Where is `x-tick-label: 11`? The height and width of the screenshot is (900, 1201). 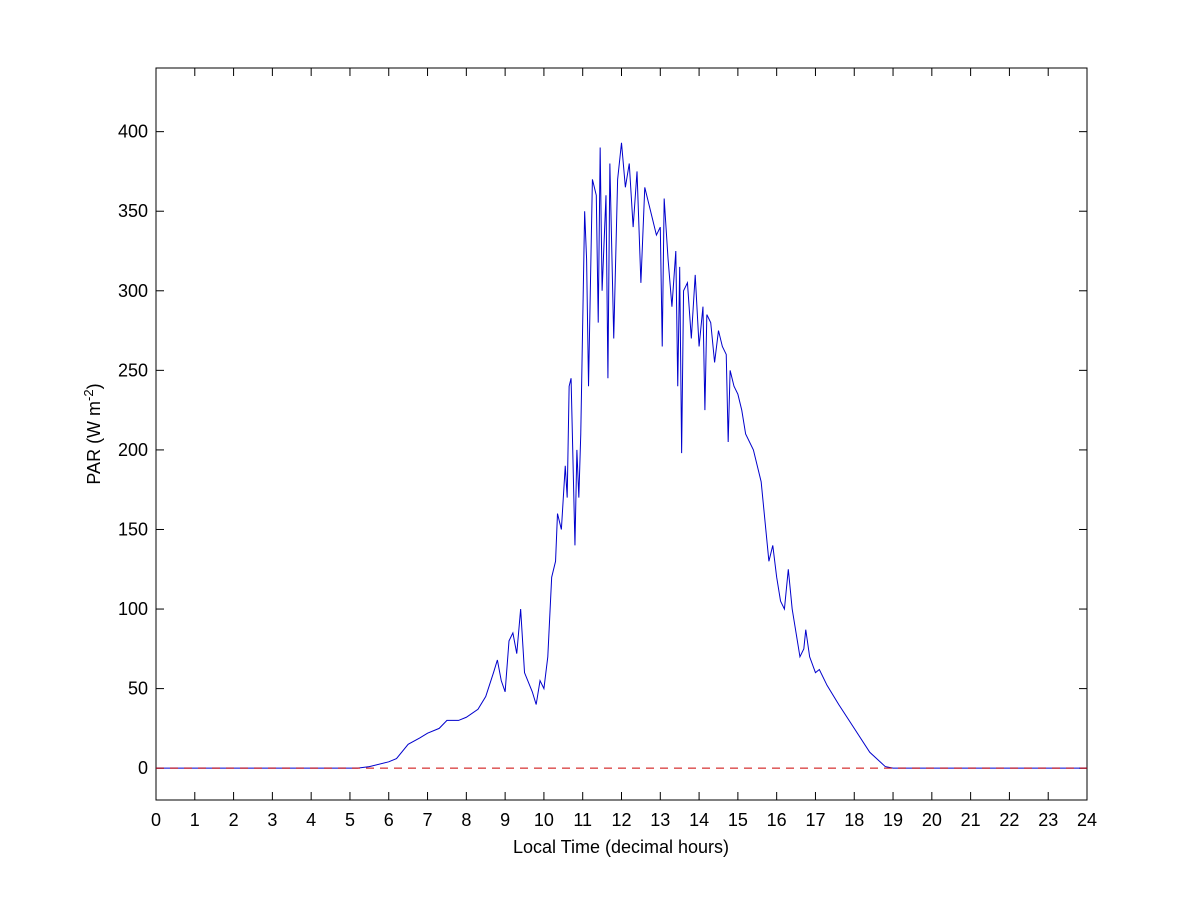 x-tick-label: 11 is located at coordinates (582, 820).